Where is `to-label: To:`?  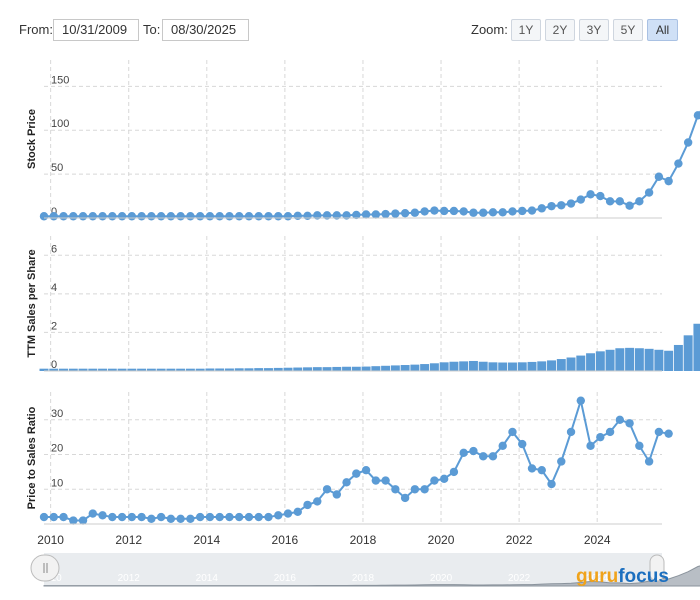
to-label: To: is located at coordinates (152, 29).